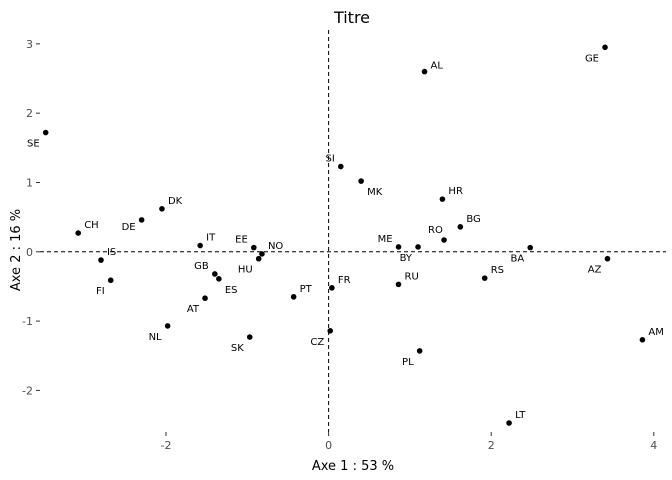 This screenshot has width=672, height=480. What do you see at coordinates (518, 259) in the screenshot?
I see `point-label-ba: BA` at bounding box center [518, 259].